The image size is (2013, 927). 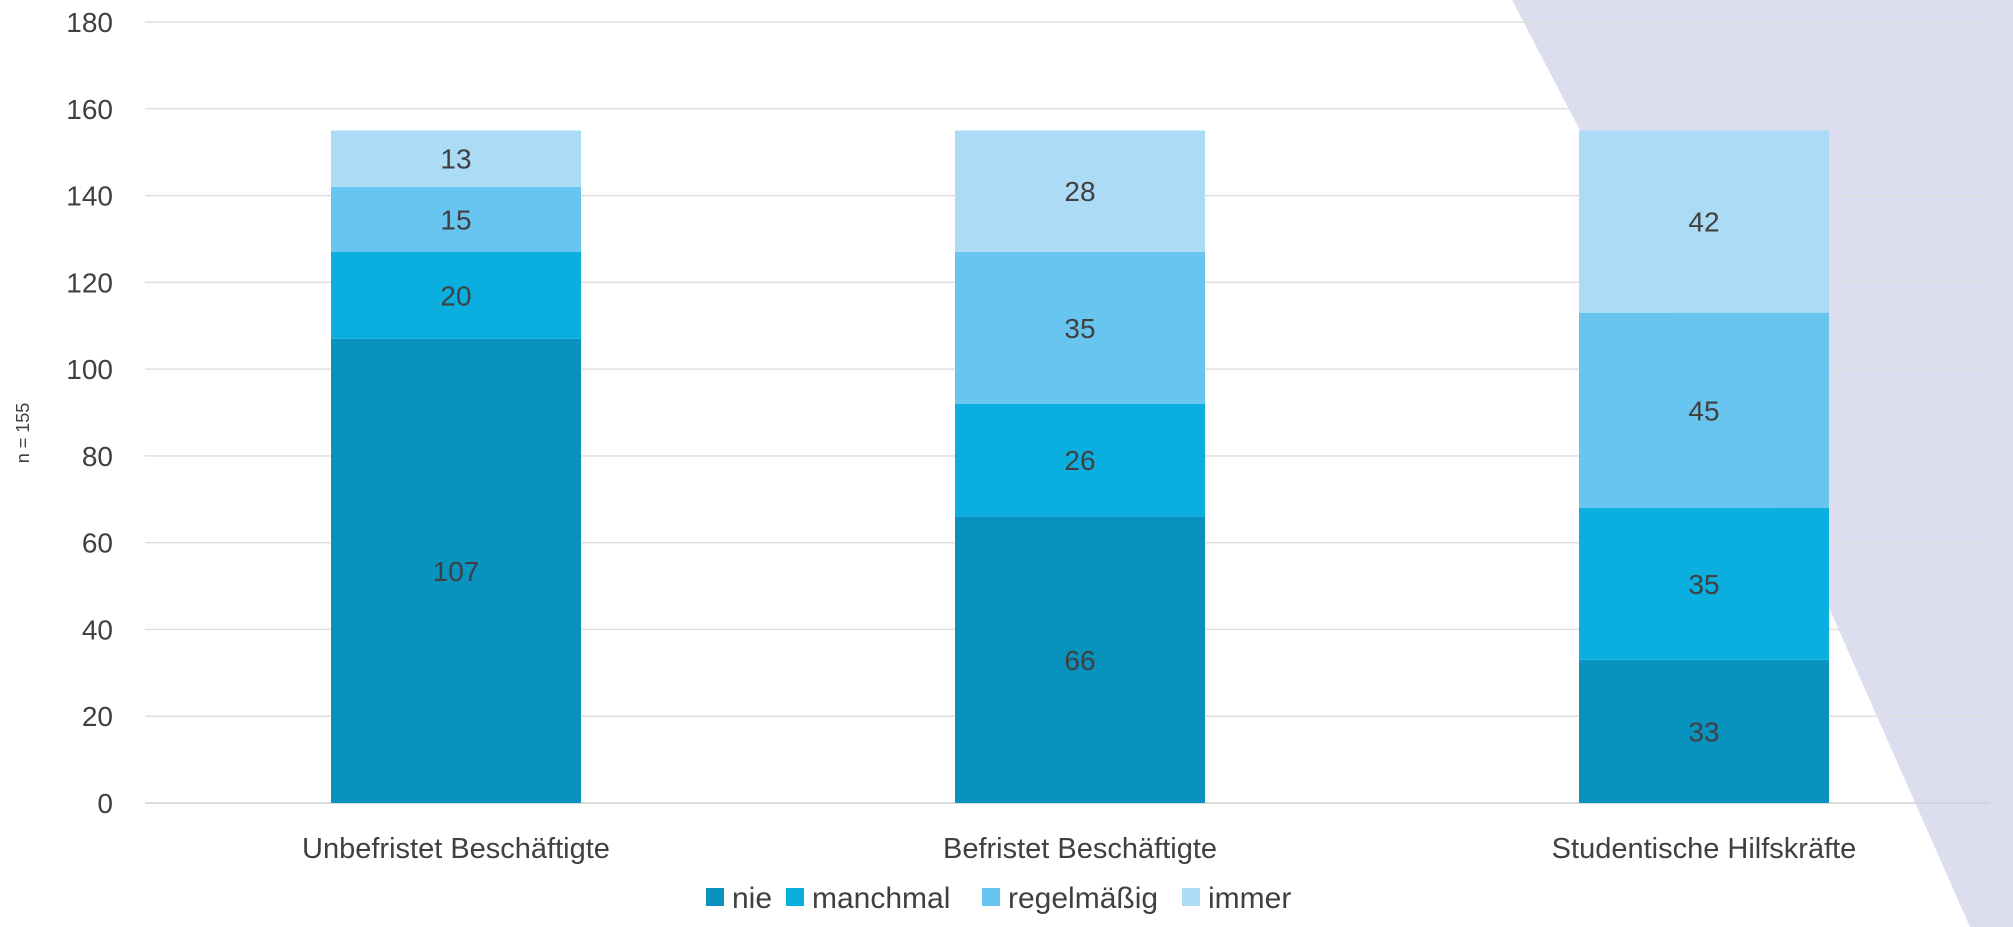 I want to click on data-label-nie-unbefristet-beschaeftigte: 107, so click(x=456, y=571).